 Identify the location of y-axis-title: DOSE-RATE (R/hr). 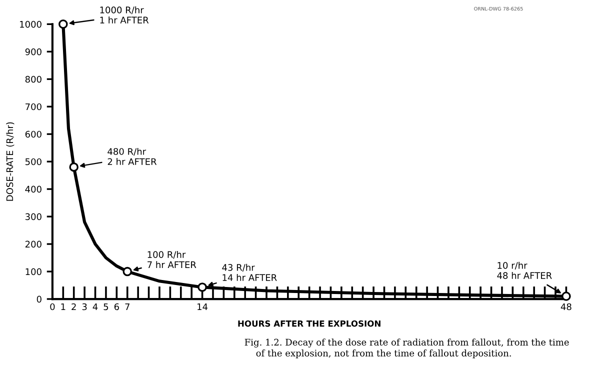
(10, 161).